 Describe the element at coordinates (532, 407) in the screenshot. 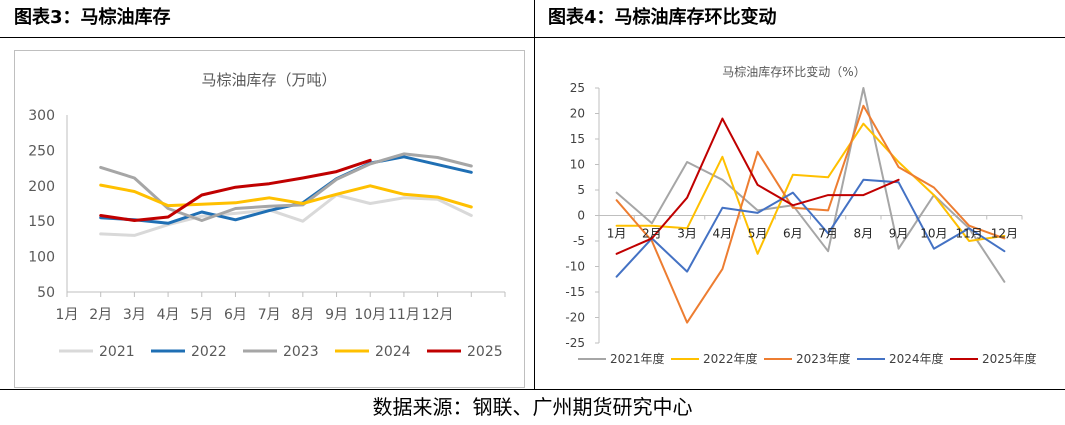

I see `data-source-note: 数据来源：钢联、广州期货研究中心` at that location.